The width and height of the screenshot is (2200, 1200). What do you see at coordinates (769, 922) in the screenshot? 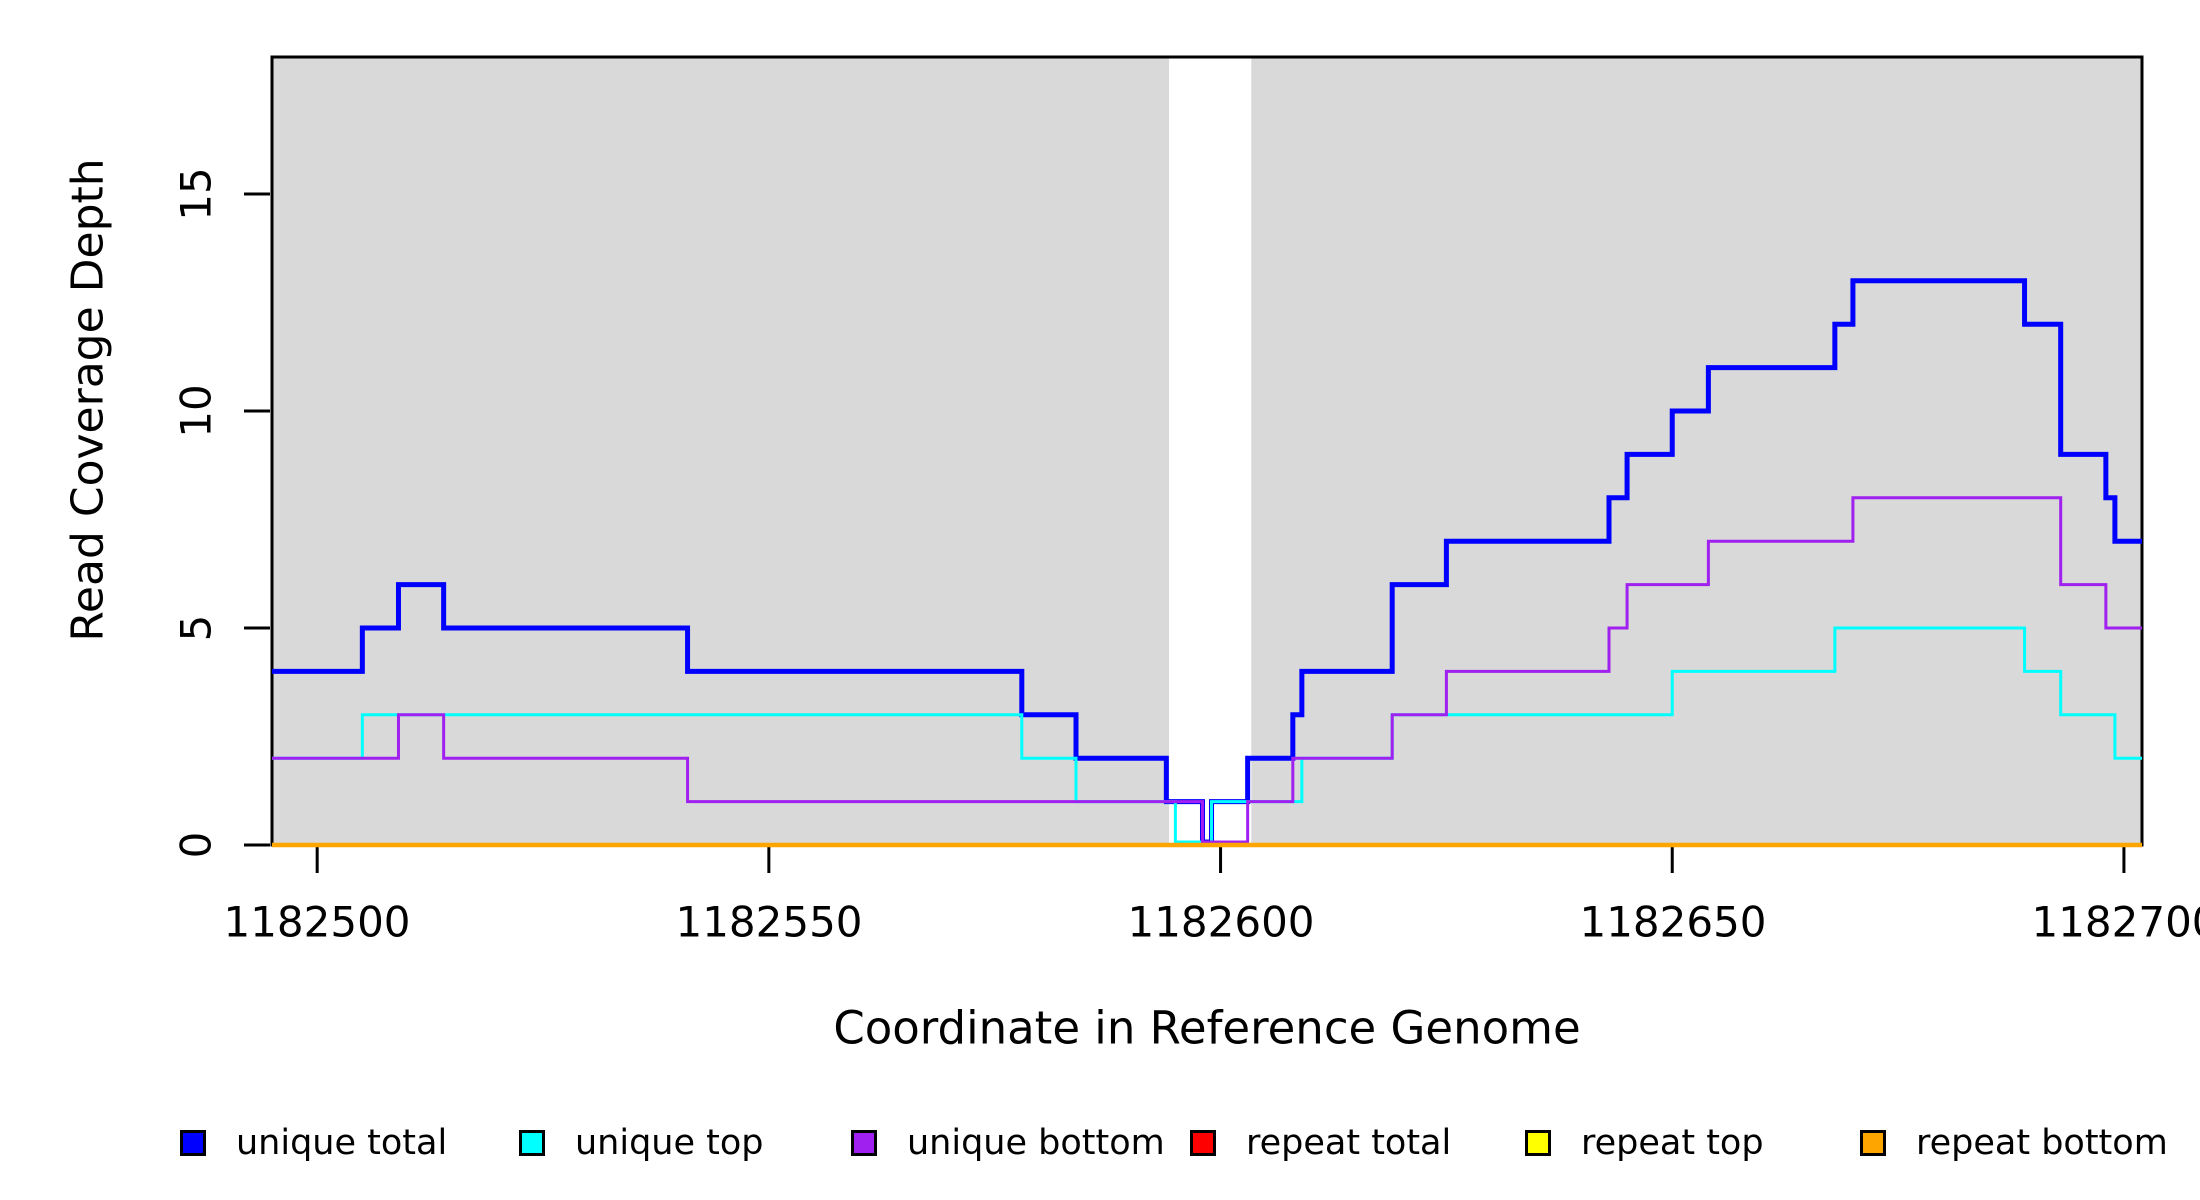
I see `x-tick-label-1182550: 1182550` at bounding box center [769, 922].